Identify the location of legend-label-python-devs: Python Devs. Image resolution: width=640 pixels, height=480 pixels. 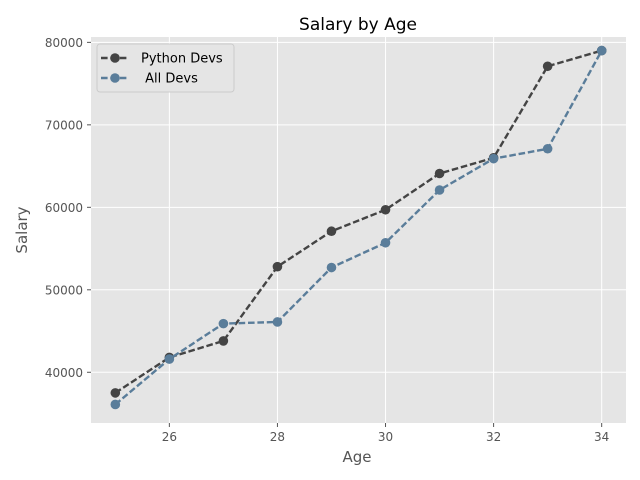
(182, 59).